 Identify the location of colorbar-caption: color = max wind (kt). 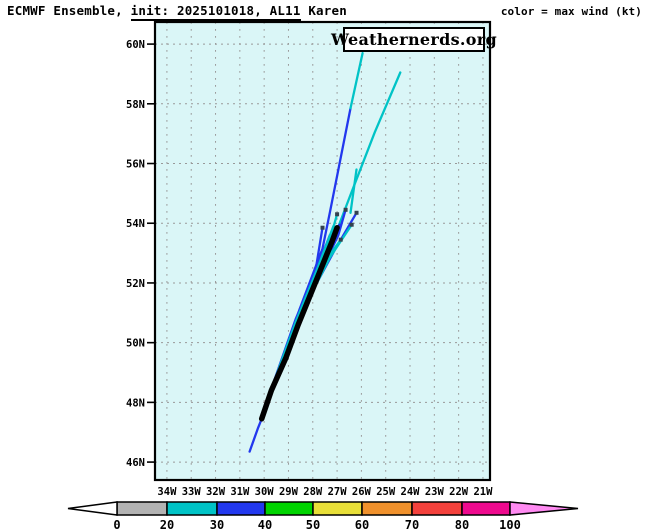
(571, 11).